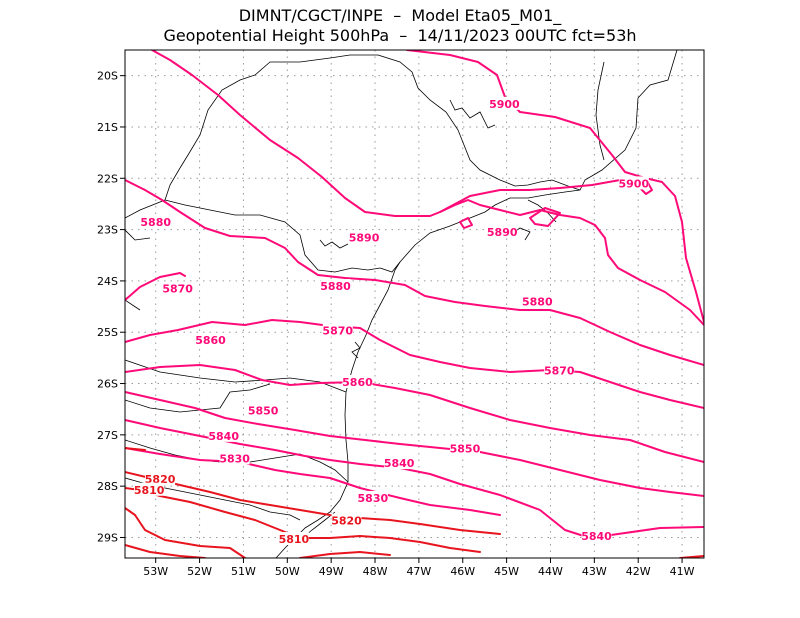  I want to click on state-border-sp-ms, so click(172, 184).